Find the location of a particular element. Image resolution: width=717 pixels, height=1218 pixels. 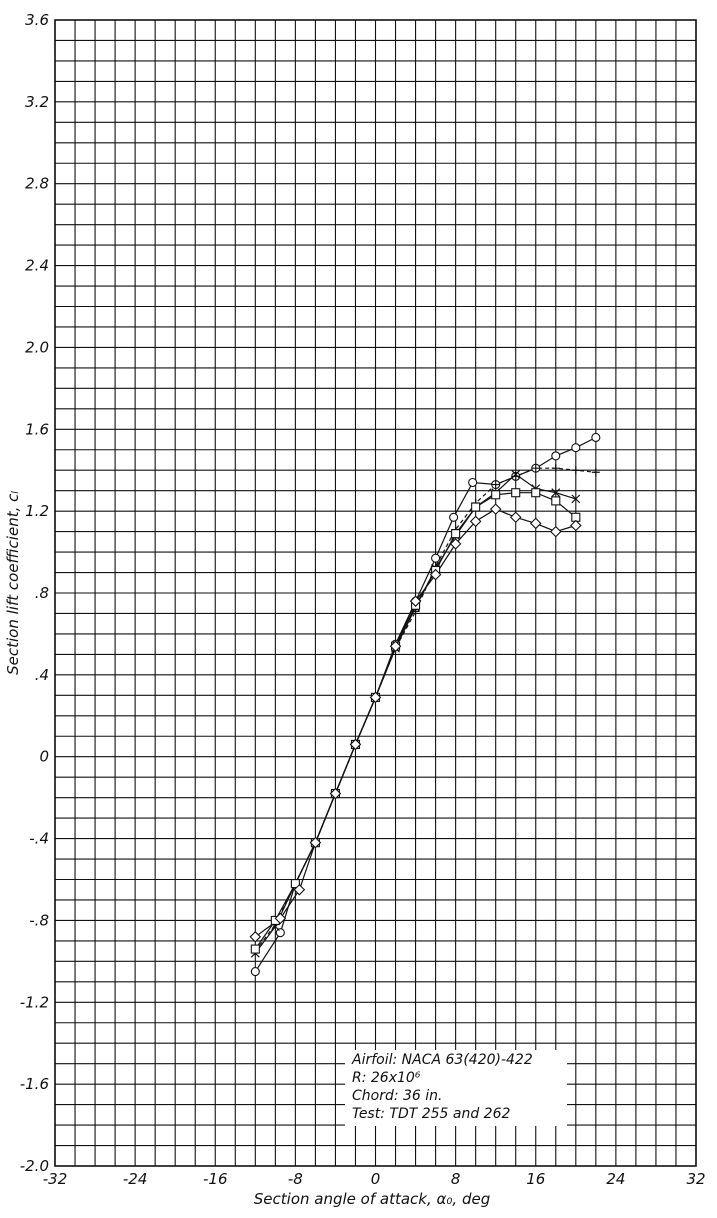

annotation-background is located at coordinates (456, 1088).